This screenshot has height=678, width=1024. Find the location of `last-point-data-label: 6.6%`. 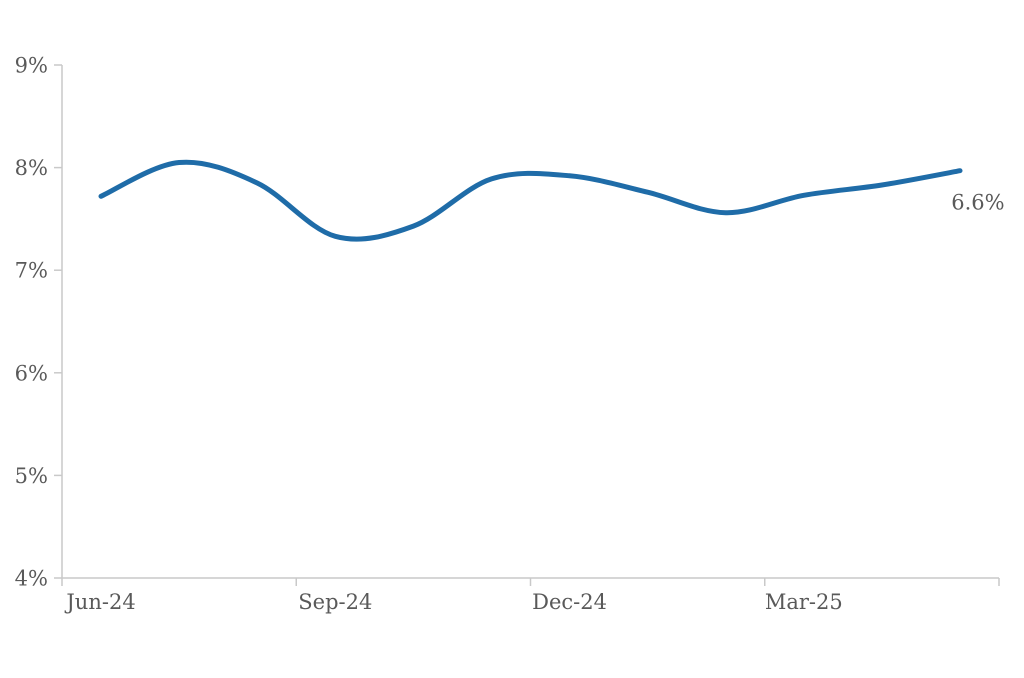

last-point-data-label: 6.6% is located at coordinates (977, 203).